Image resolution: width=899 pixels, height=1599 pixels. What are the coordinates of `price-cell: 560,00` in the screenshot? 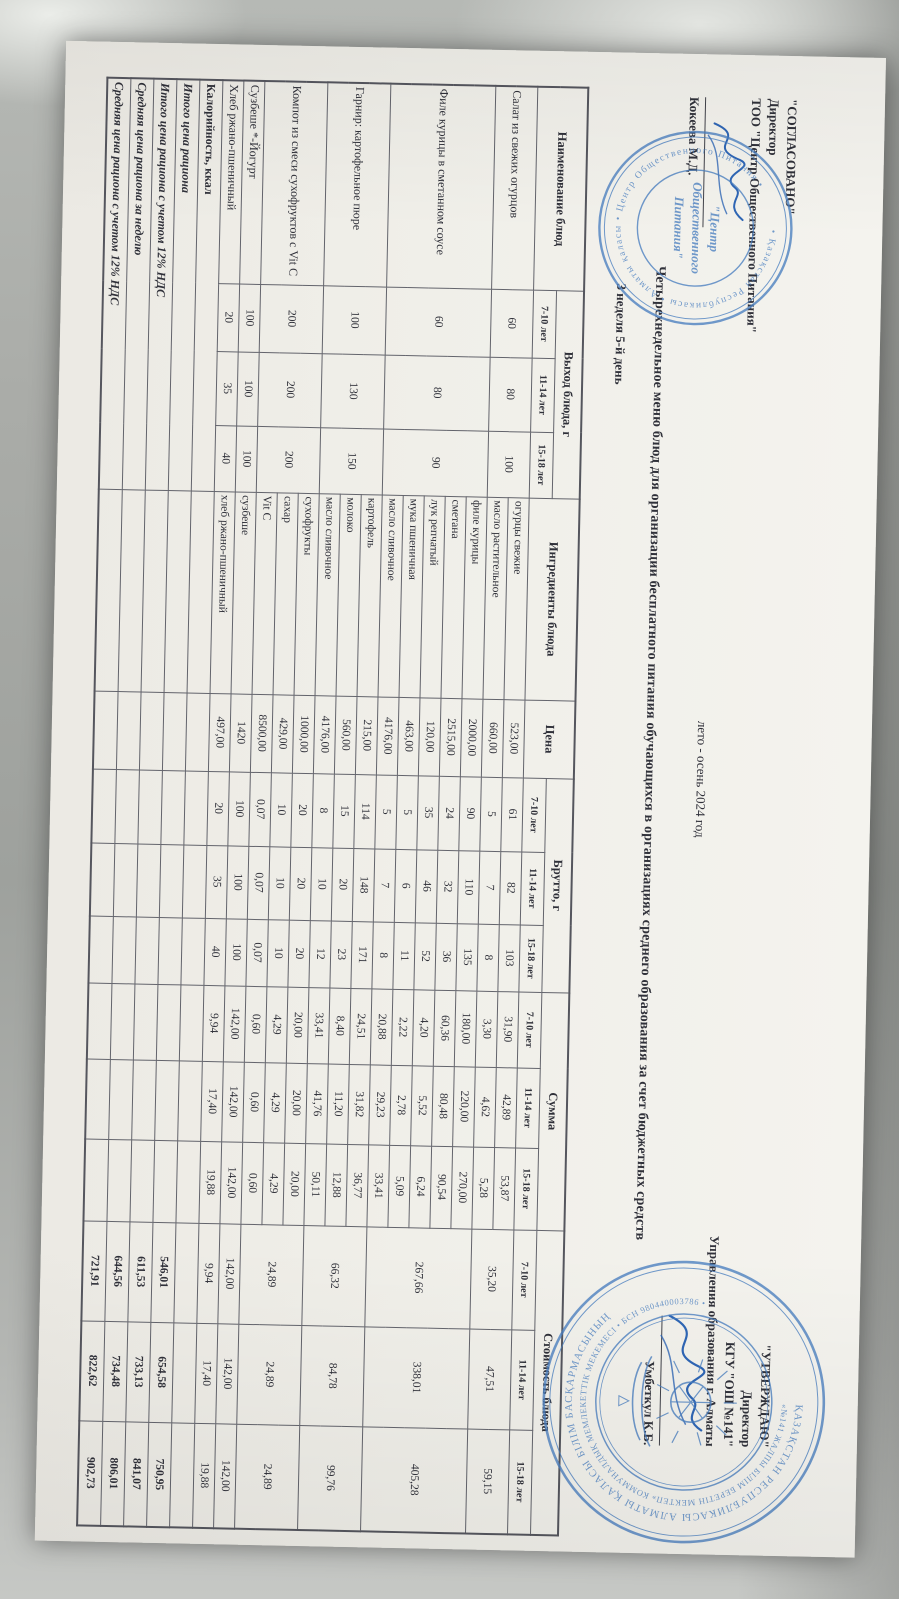 It's located at (346, 735).